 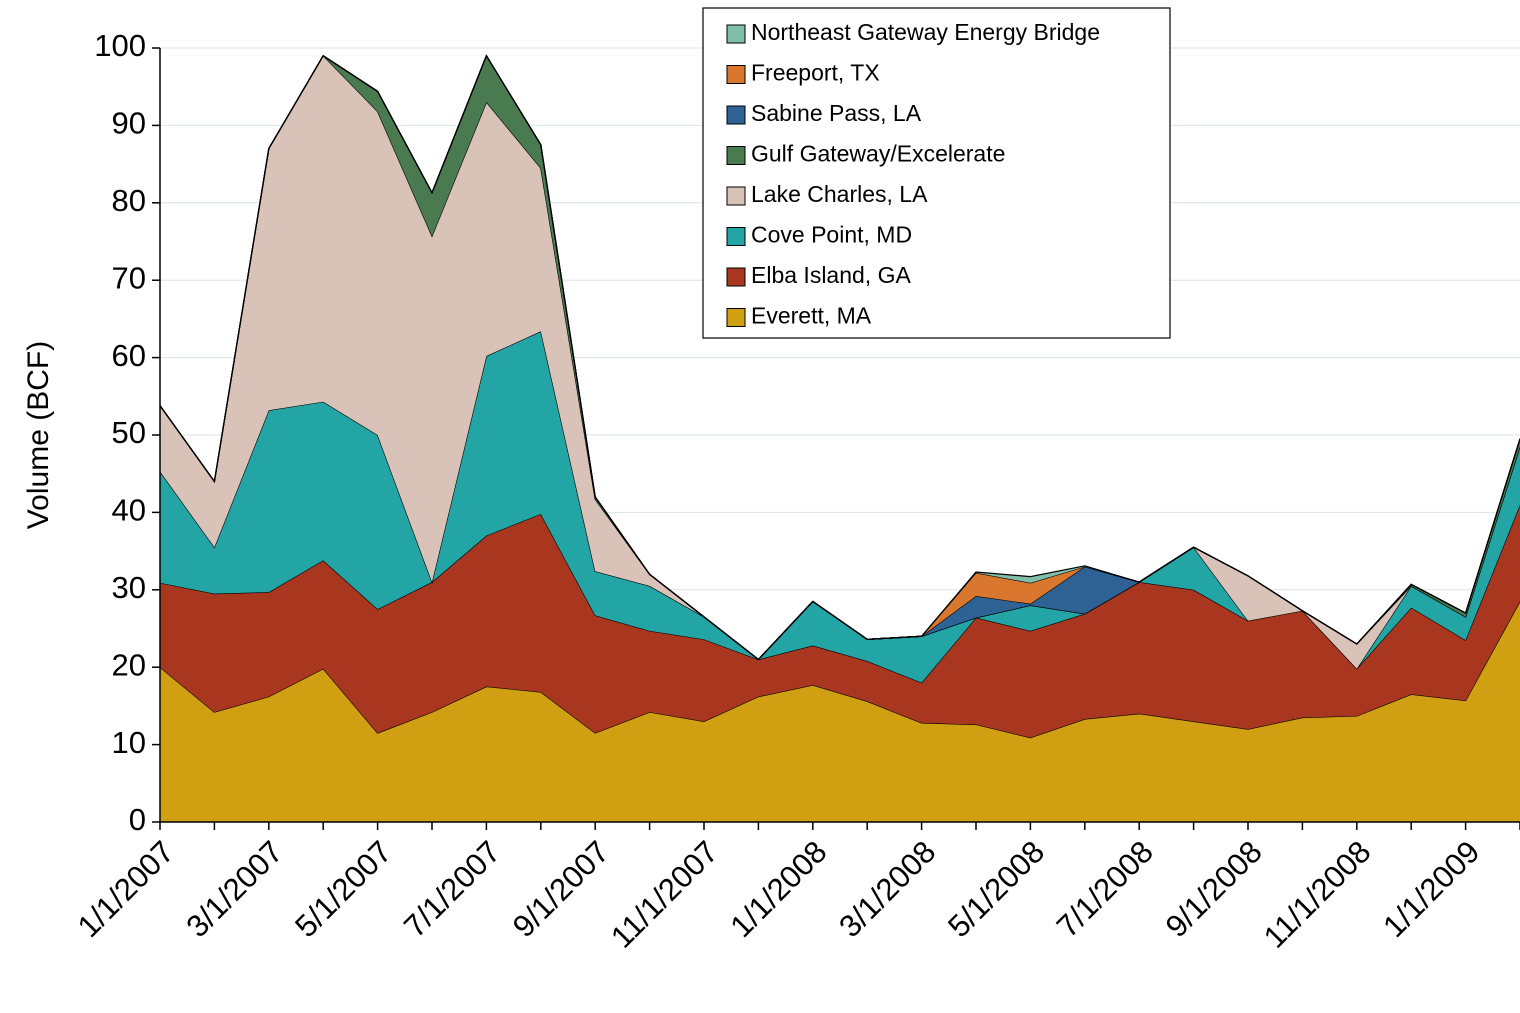 I want to click on y-tick-label: 100, so click(x=120, y=45).